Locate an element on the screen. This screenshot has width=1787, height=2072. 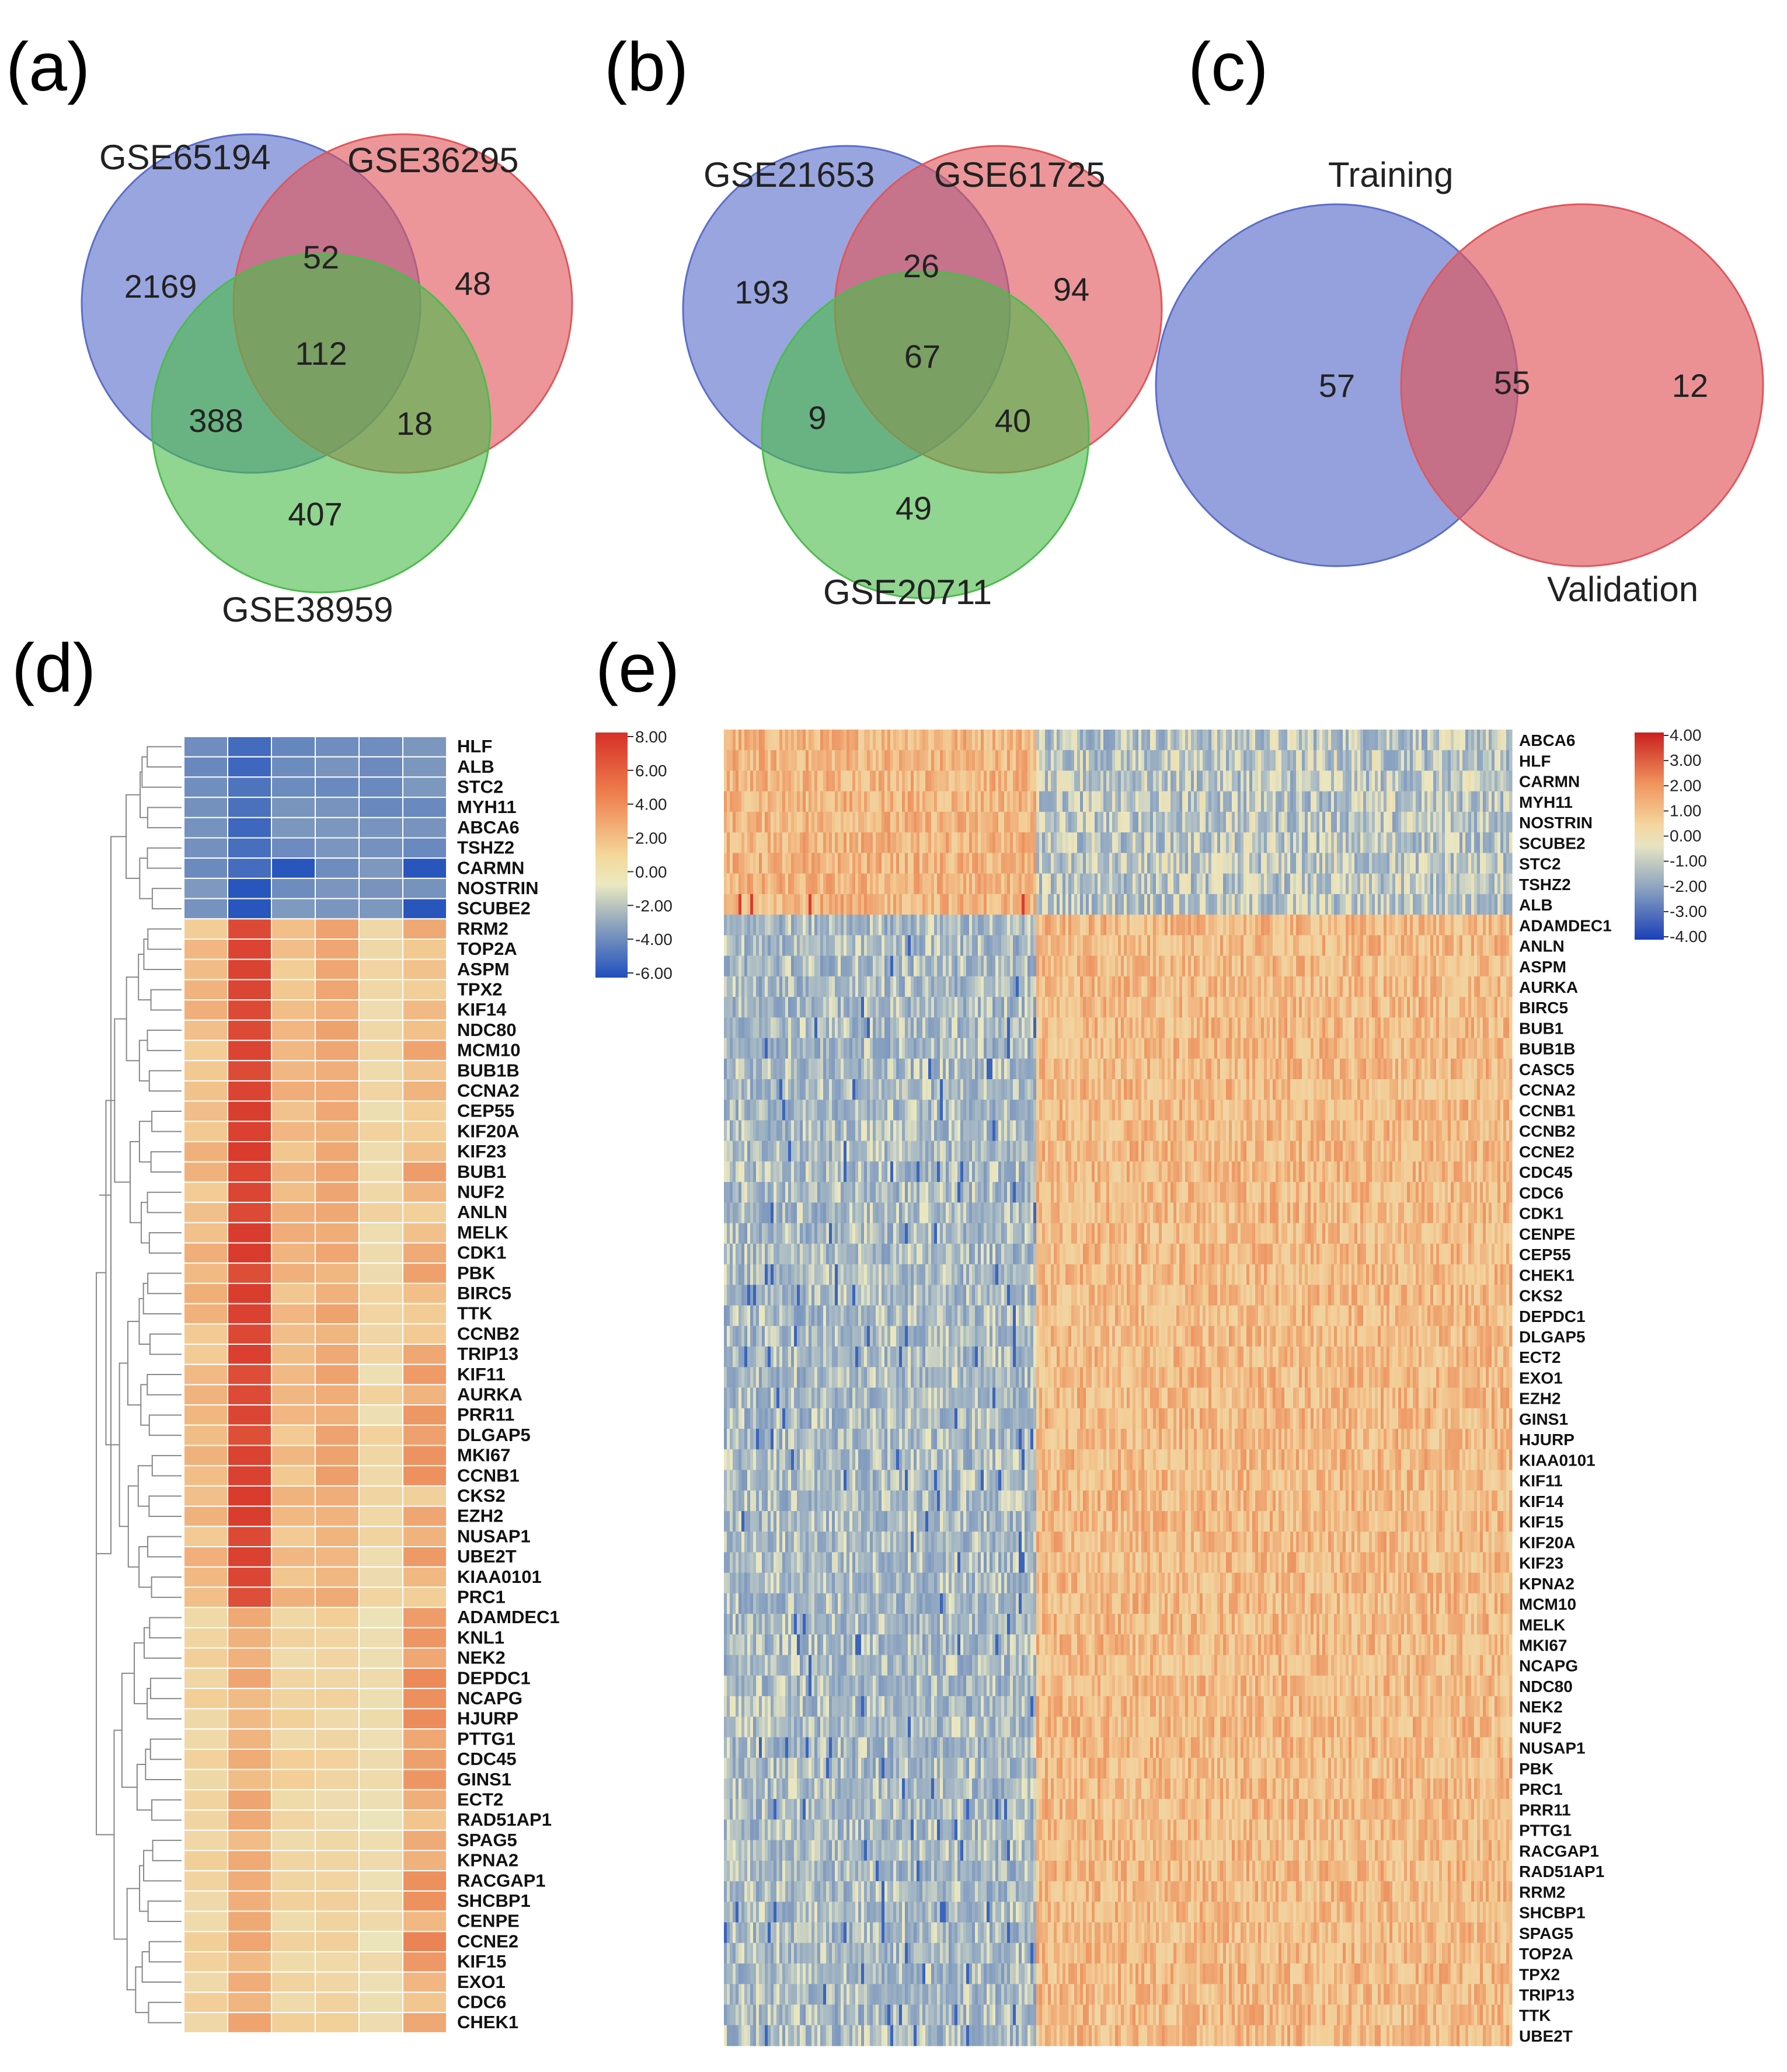
heatmap-d-gene-label: KIAA0101 is located at coordinates (499, 1577).